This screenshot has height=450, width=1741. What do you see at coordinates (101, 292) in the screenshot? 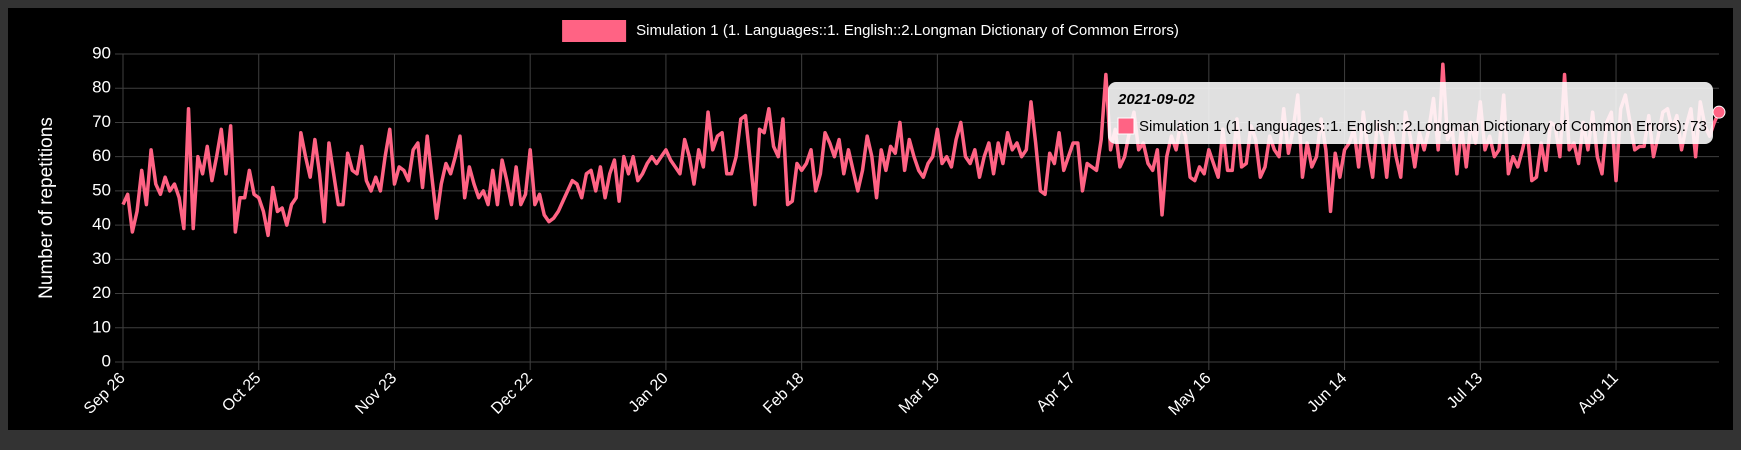
I see `y-tick-label: 20` at bounding box center [101, 292].